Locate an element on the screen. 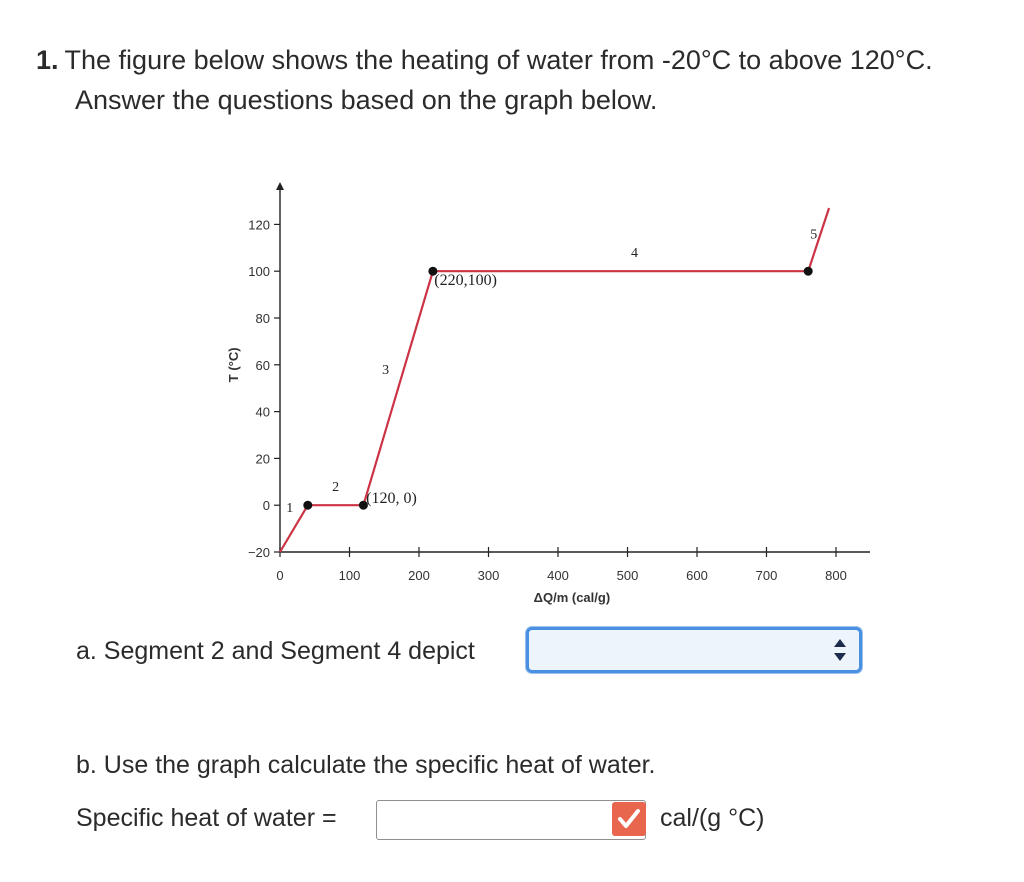  x-axis-label: ΔQ/m (cal/g) is located at coordinates (572, 597).